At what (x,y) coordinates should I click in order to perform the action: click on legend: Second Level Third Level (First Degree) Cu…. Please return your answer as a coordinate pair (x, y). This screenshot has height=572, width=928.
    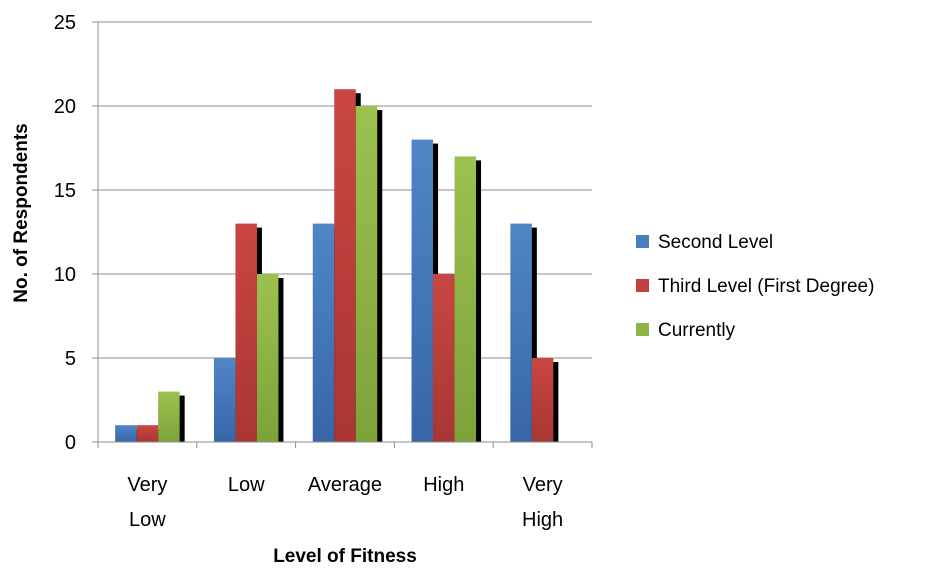
    Looking at the image, I should click on (755, 286).